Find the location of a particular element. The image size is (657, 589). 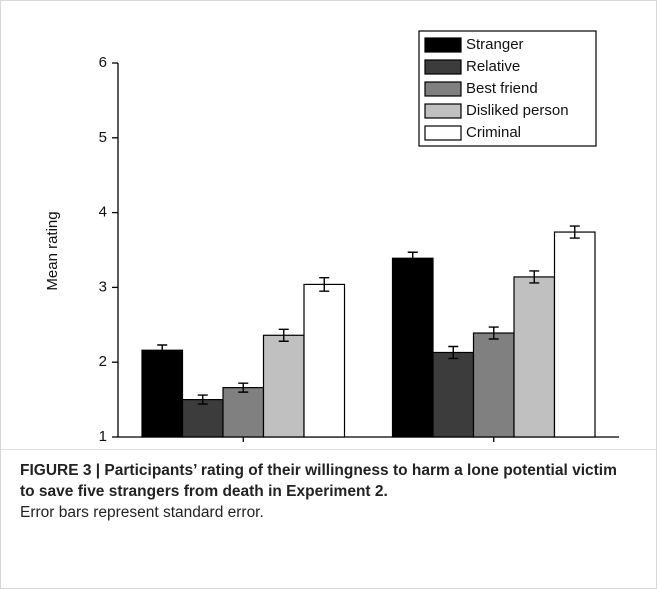

legend-label: Disliked person is located at coordinates (517, 110).